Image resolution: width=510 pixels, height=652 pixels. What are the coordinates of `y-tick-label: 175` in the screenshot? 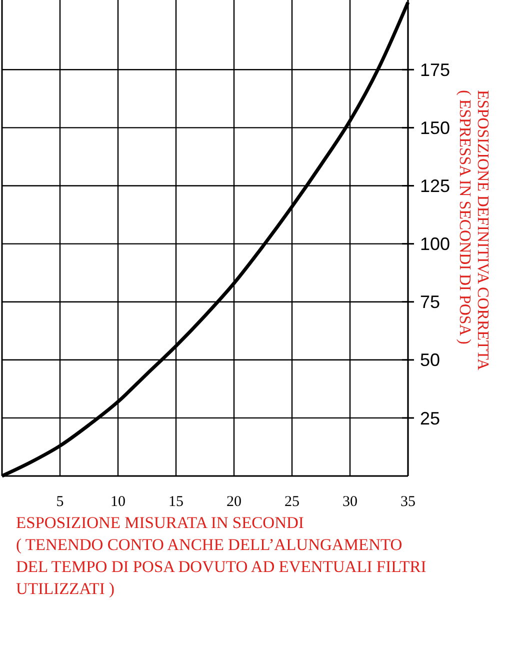 It's located at (435, 70).